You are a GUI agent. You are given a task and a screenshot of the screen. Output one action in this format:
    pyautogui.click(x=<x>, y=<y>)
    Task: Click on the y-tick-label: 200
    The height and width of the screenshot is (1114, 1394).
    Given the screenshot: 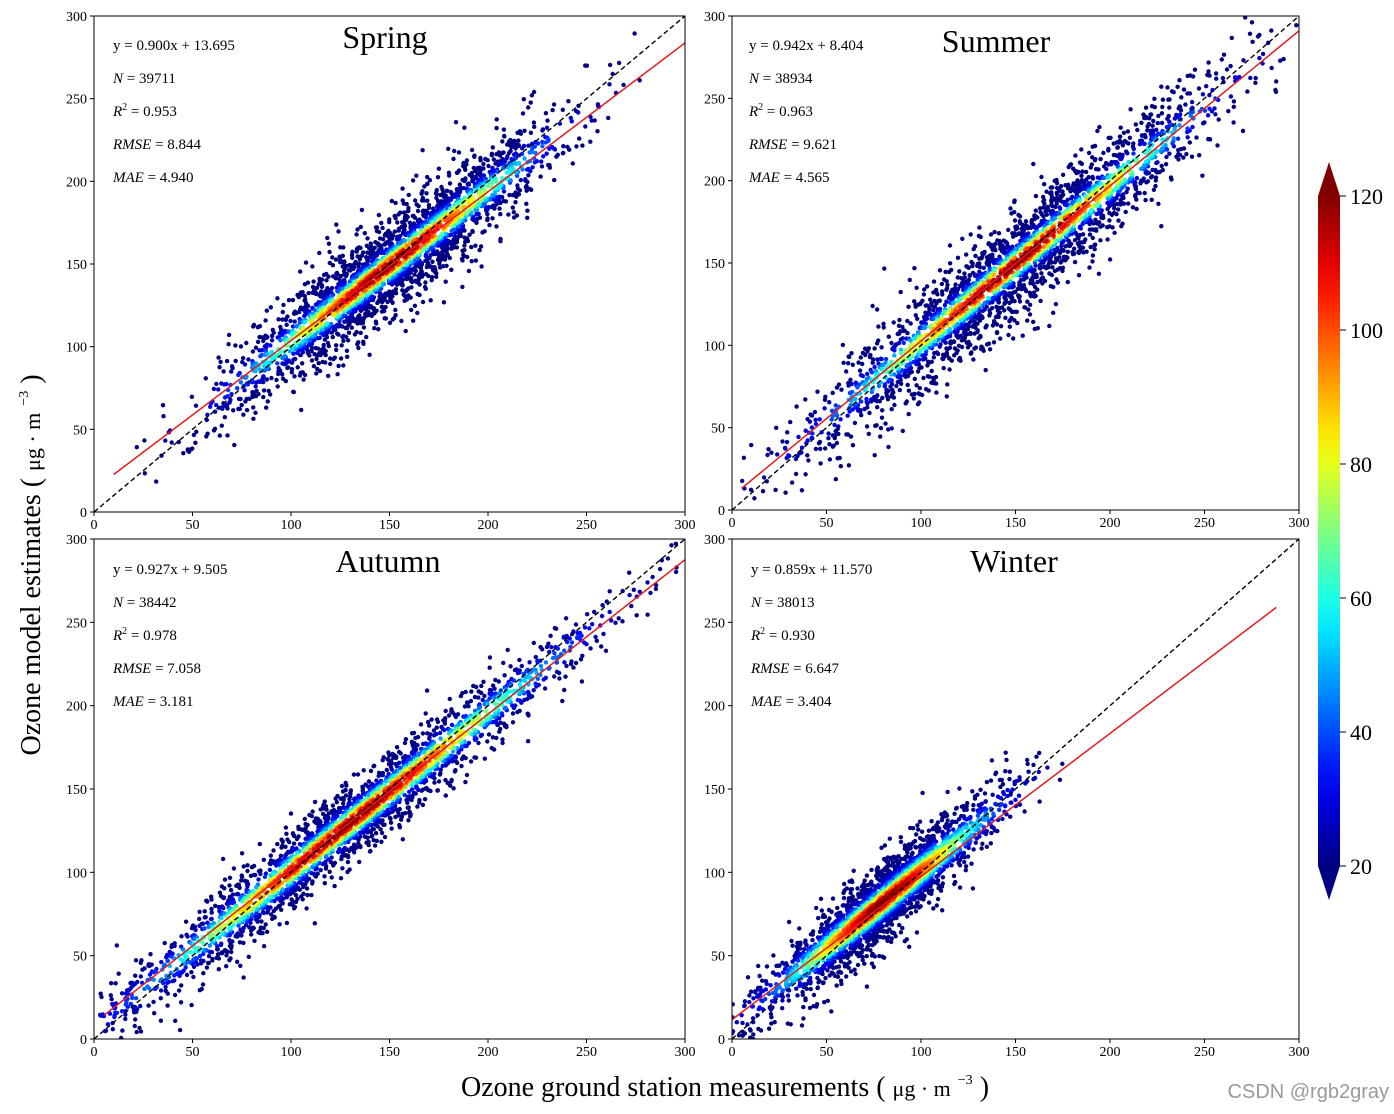 What is the action you would take?
    pyautogui.click(x=76, y=182)
    